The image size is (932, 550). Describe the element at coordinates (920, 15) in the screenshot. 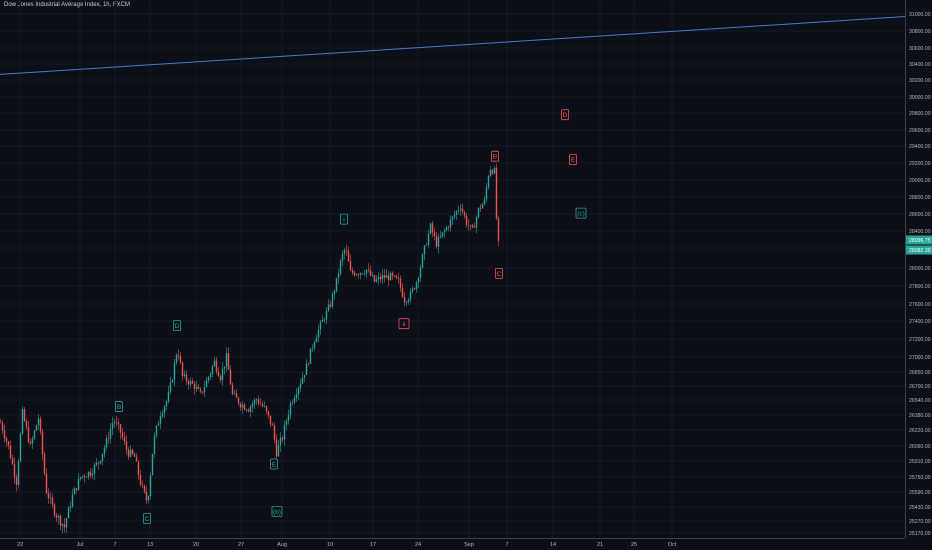

I see `y-tick-label: 31000.00` at that location.